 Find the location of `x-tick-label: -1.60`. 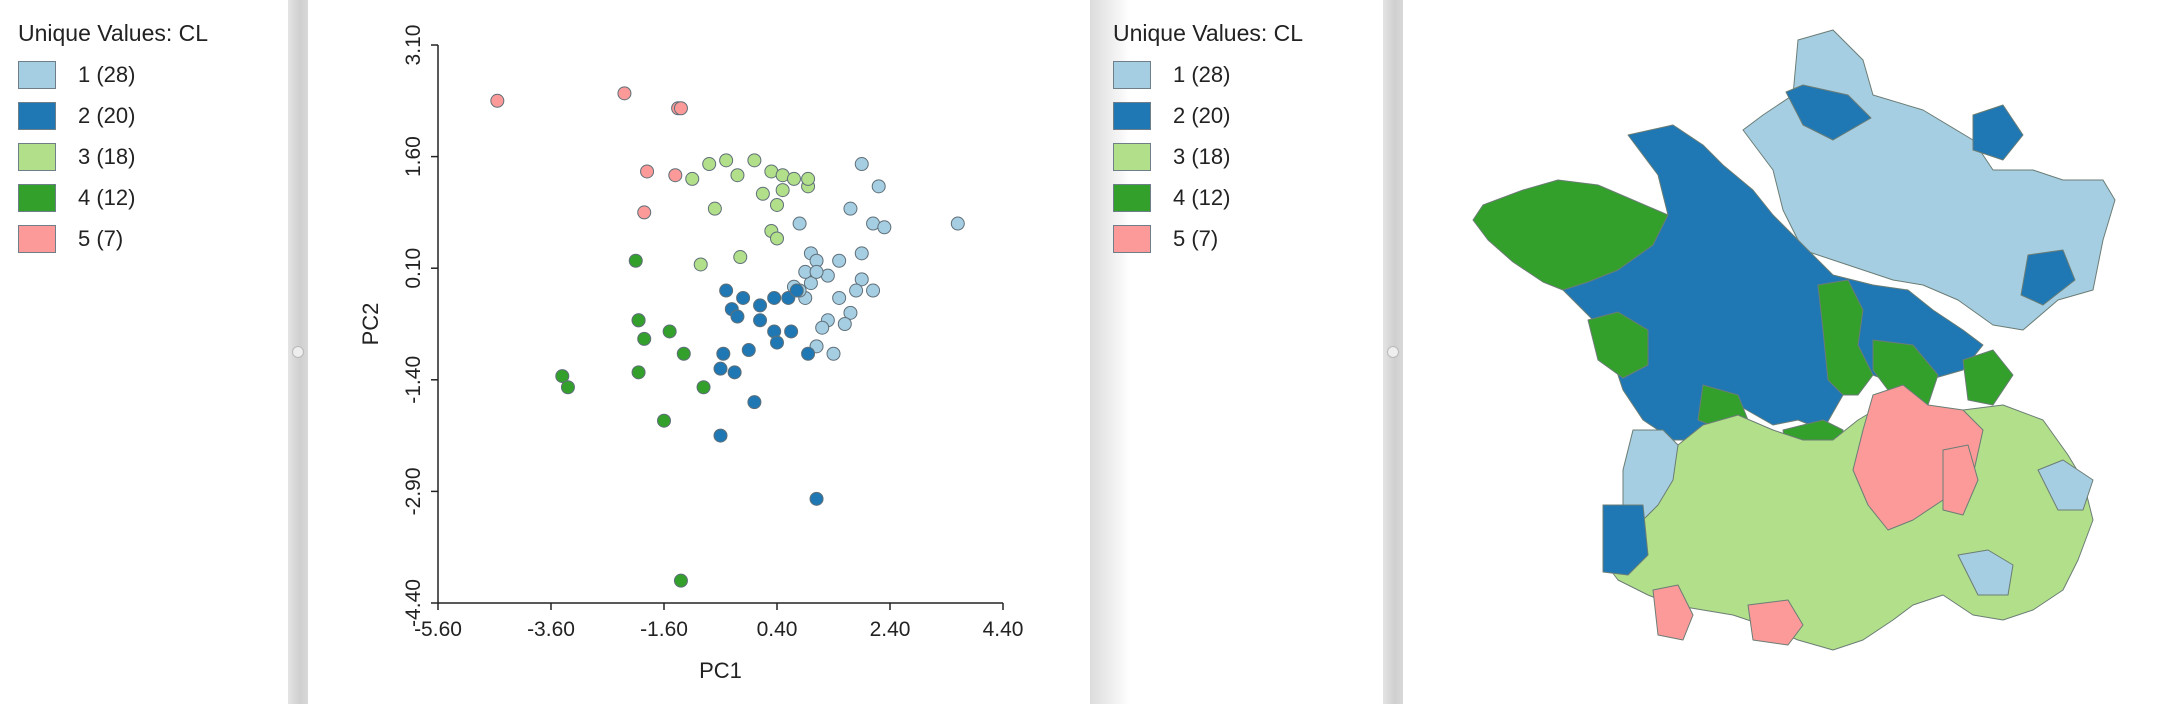

x-tick-label: -1.60 is located at coordinates (664, 629).